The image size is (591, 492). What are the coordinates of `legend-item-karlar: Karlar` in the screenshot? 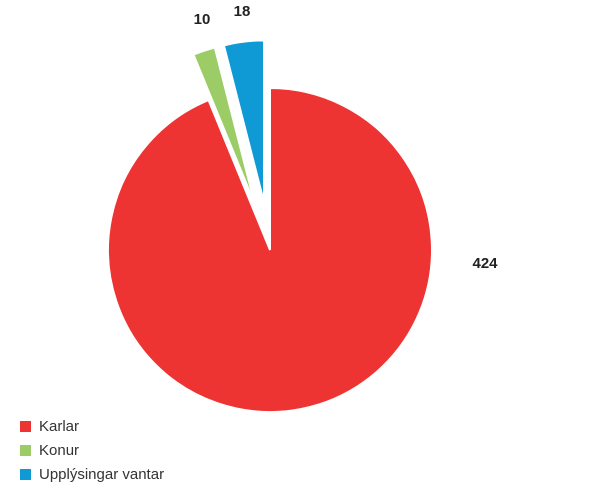 It's located at (92, 426).